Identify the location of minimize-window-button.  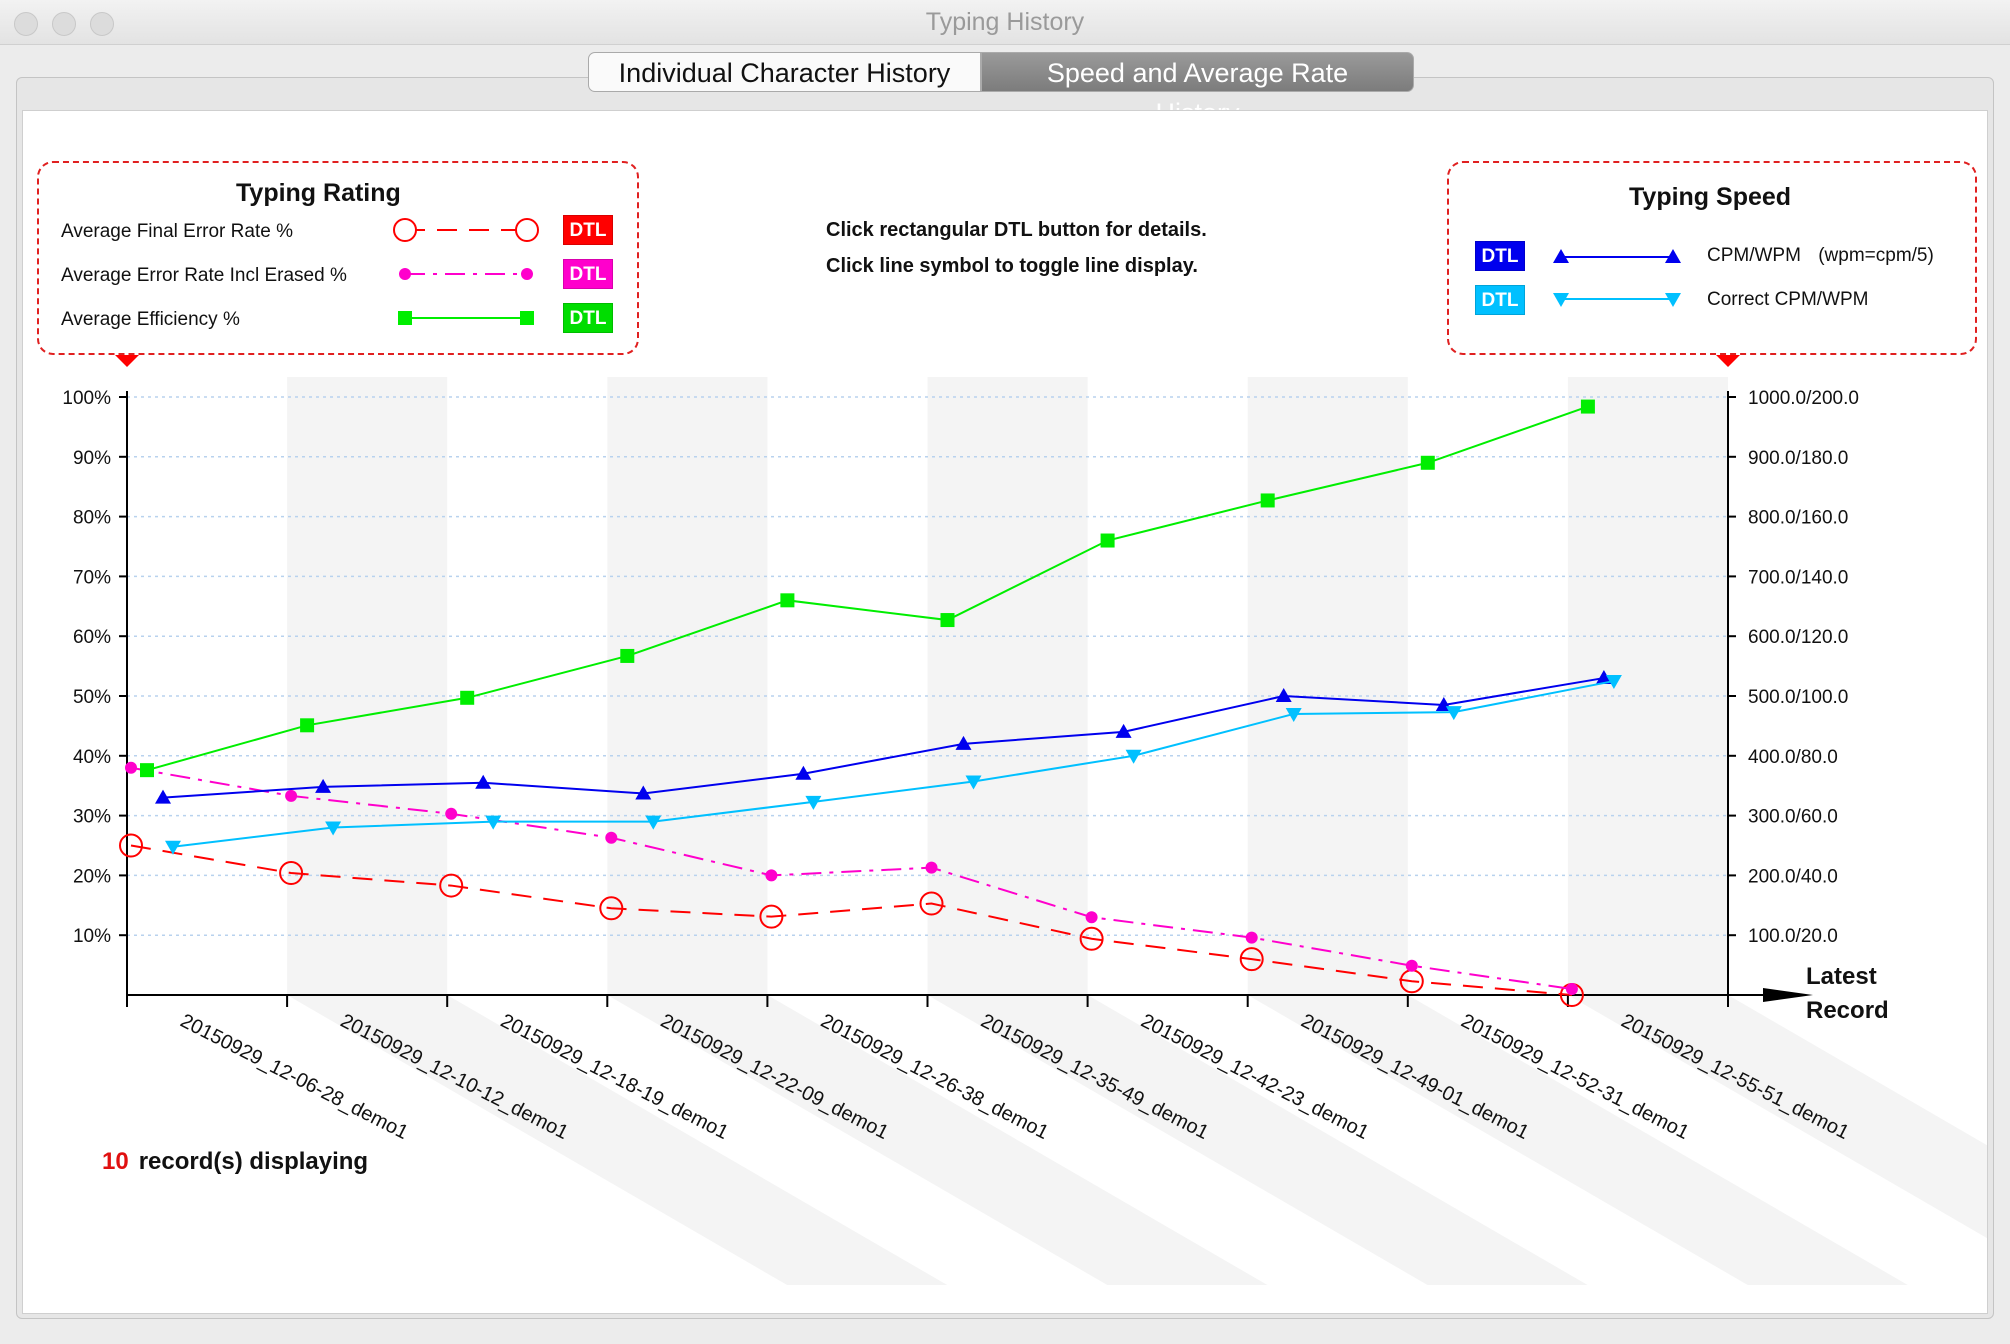
(64, 24).